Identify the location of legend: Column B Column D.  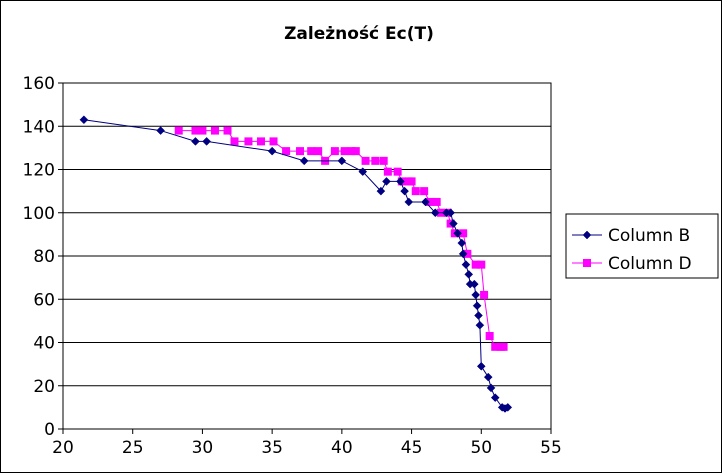
(642, 246).